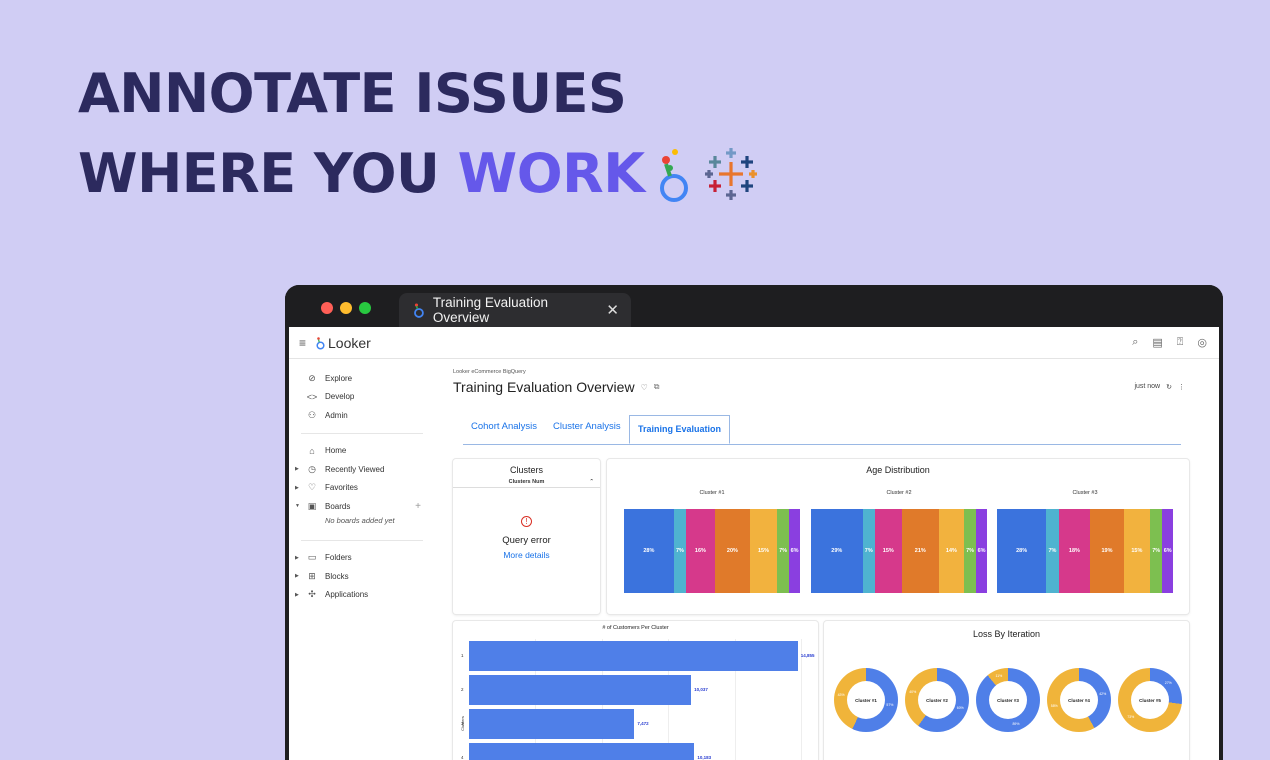  What do you see at coordinates (612, 310) in the screenshot?
I see `tab-close-icon: ✕` at bounding box center [612, 310].